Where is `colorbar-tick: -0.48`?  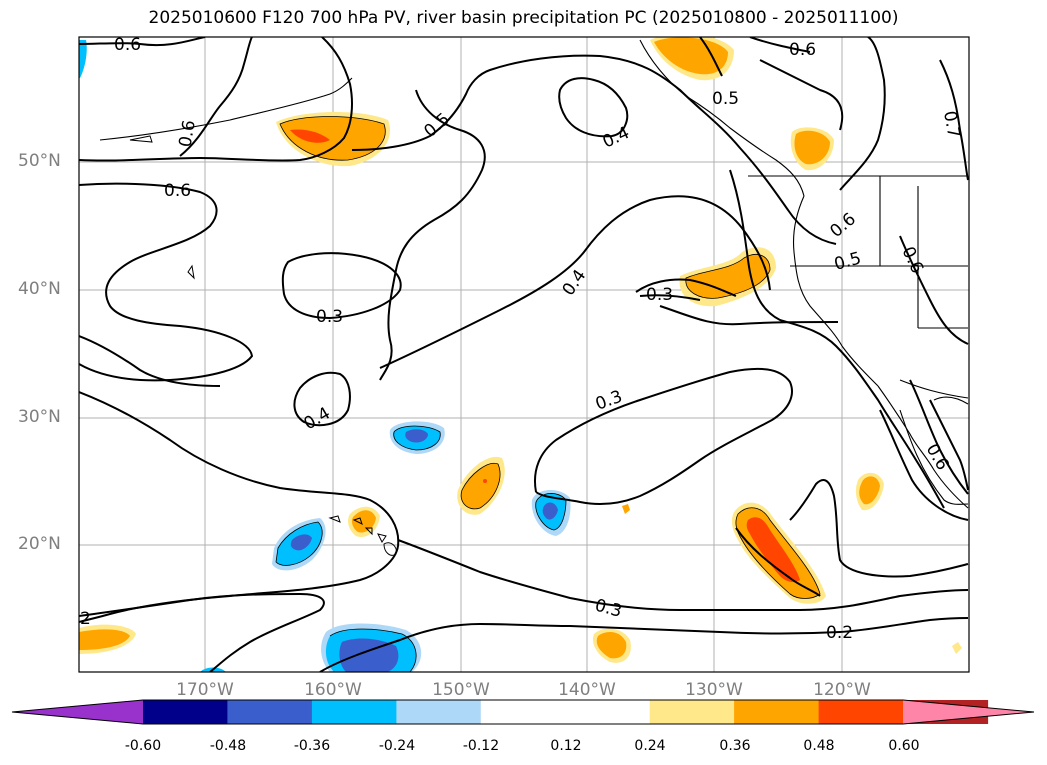
colorbar-tick: -0.48 is located at coordinates (228, 746).